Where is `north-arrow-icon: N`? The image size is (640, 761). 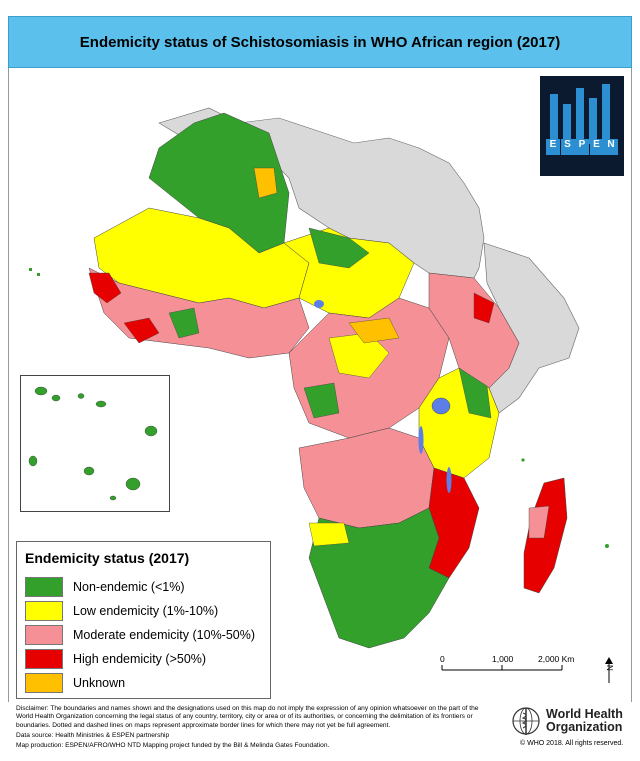
north-arrow-icon: N is located at coordinates (609, 670).